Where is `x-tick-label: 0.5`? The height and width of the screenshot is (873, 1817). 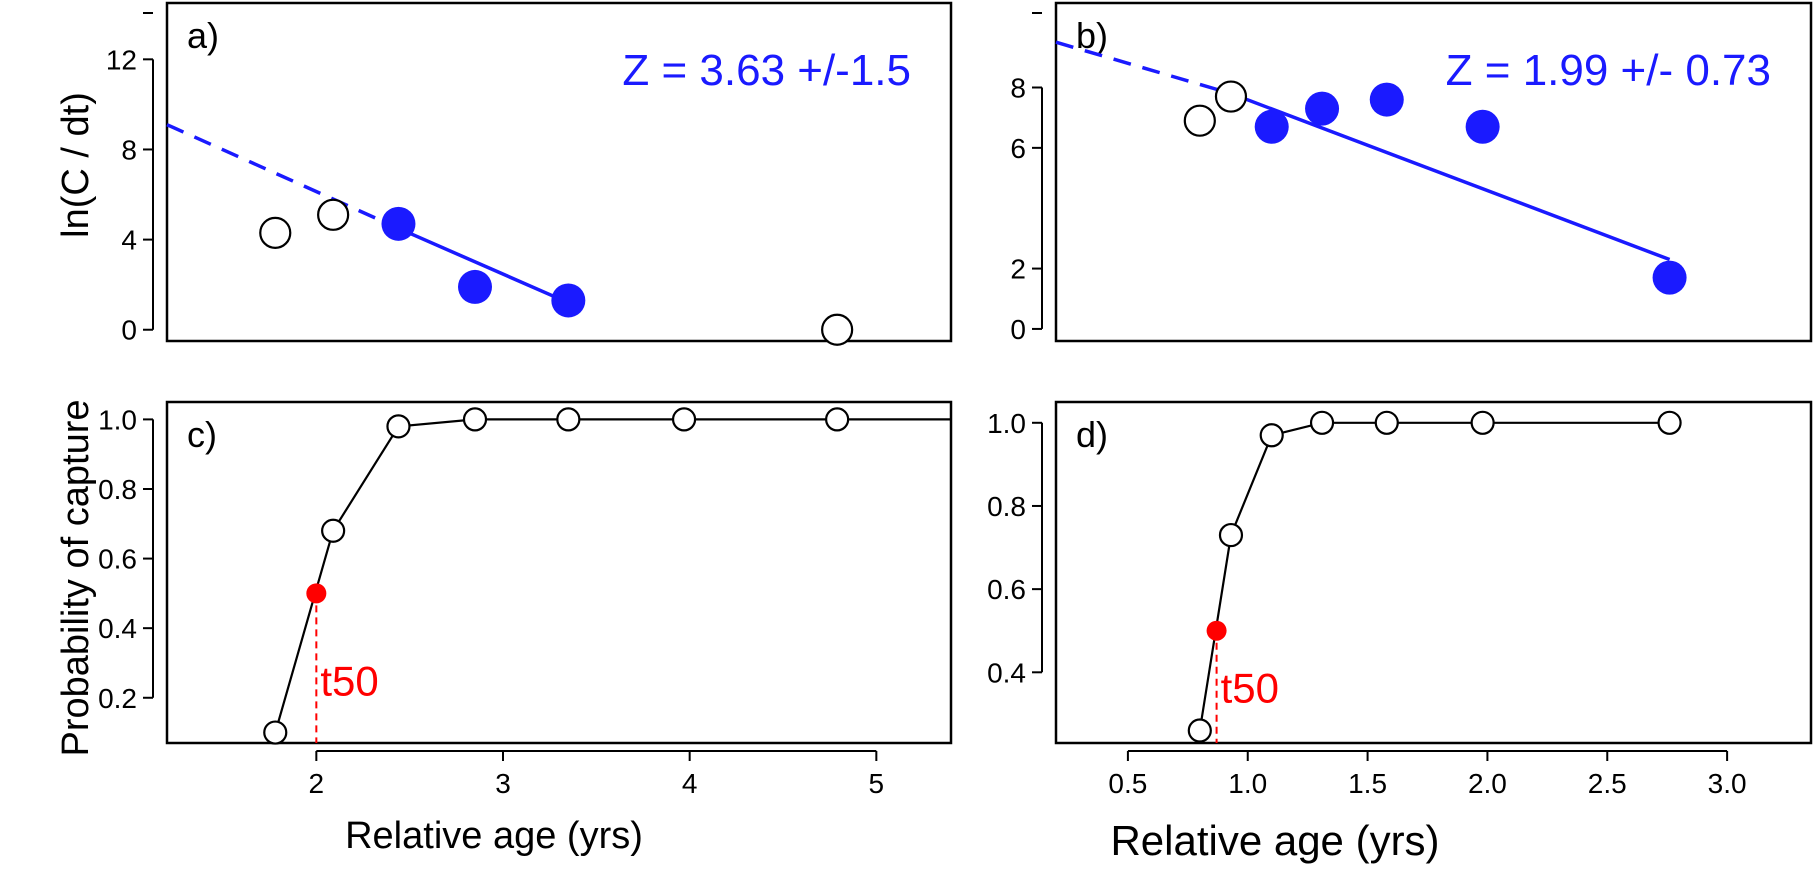 x-tick-label: 0.5 is located at coordinates (1127, 783).